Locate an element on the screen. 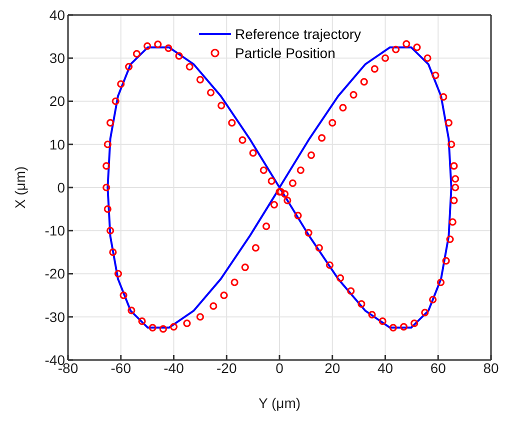 This screenshot has height=428, width=514. x-tick-label: -60 is located at coordinates (121, 368).